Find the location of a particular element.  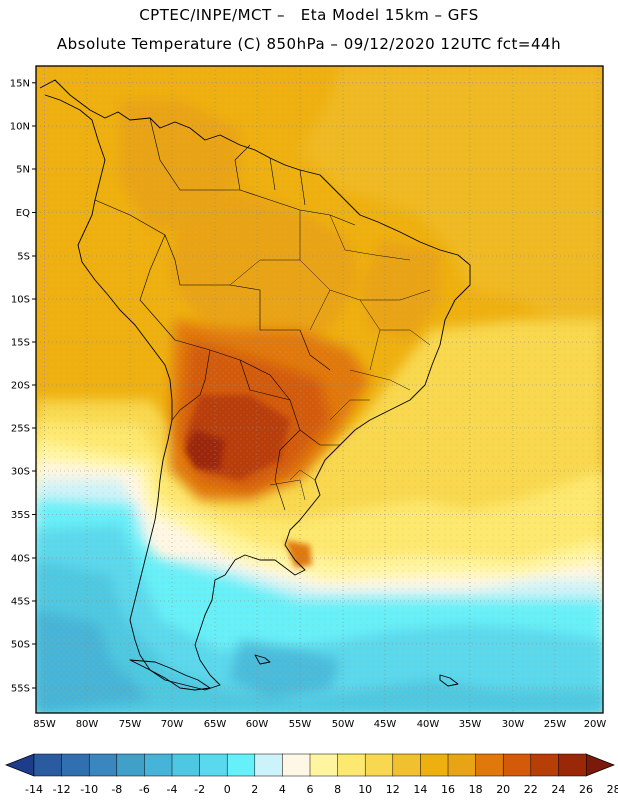

colorbar-label: 14 is located at coordinates (420, 789).